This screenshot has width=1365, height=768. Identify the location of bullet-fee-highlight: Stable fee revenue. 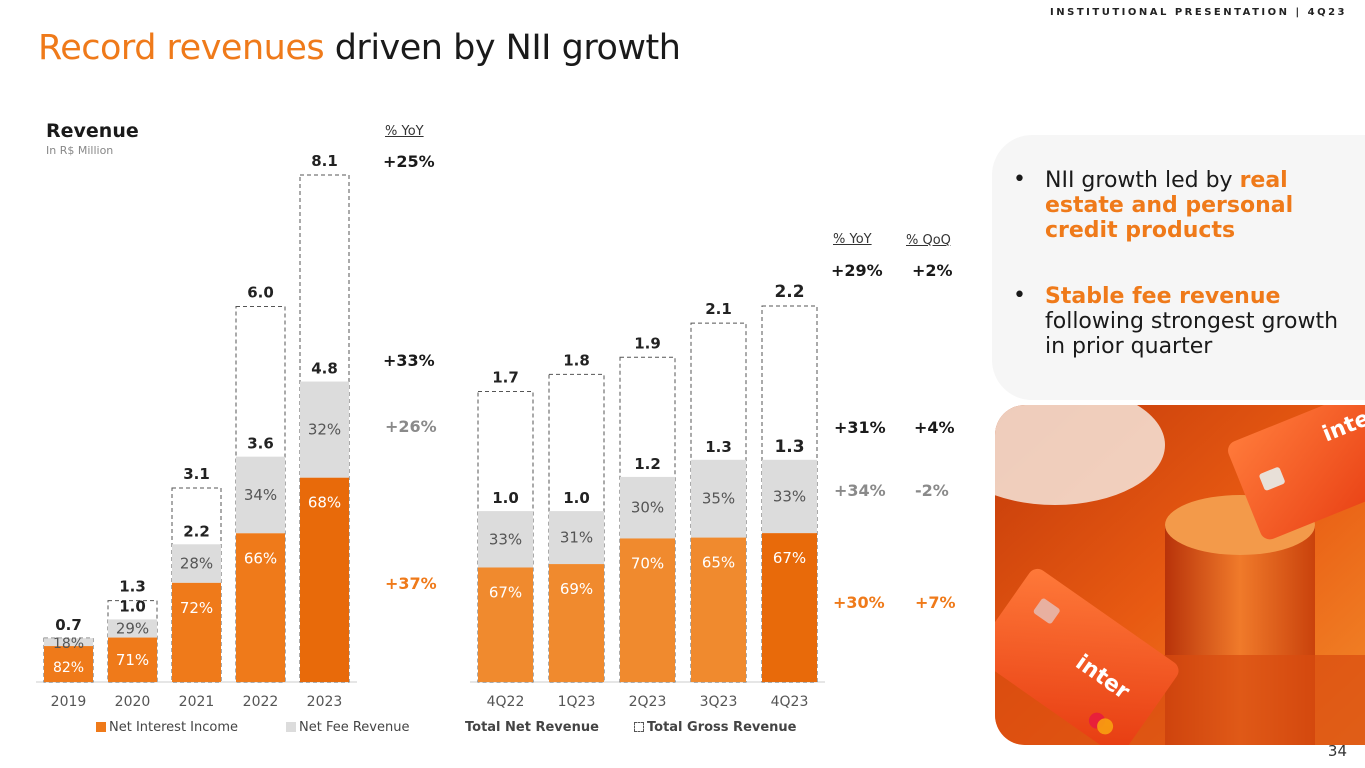
(1163, 296).